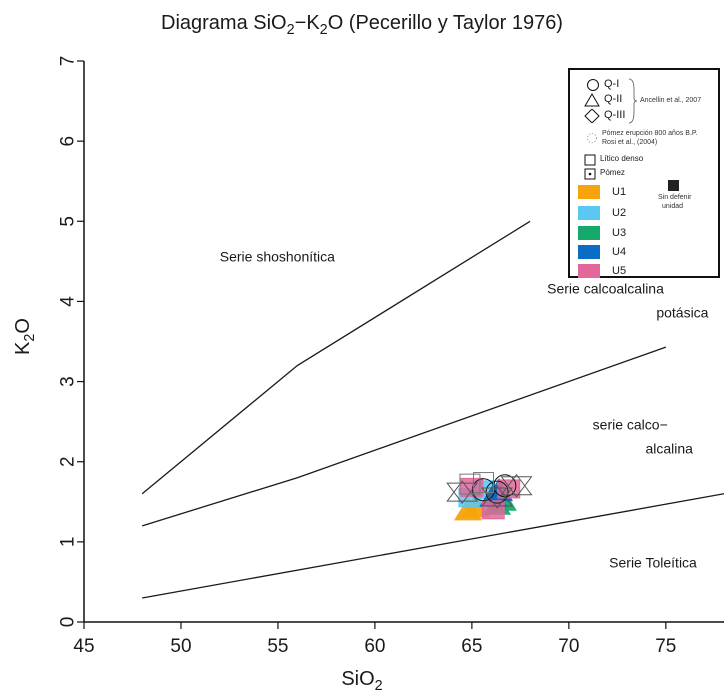 This screenshot has width=724, height=696. Describe the element at coordinates (611, 84) in the screenshot. I see `legend-q1: Q-I` at that location.